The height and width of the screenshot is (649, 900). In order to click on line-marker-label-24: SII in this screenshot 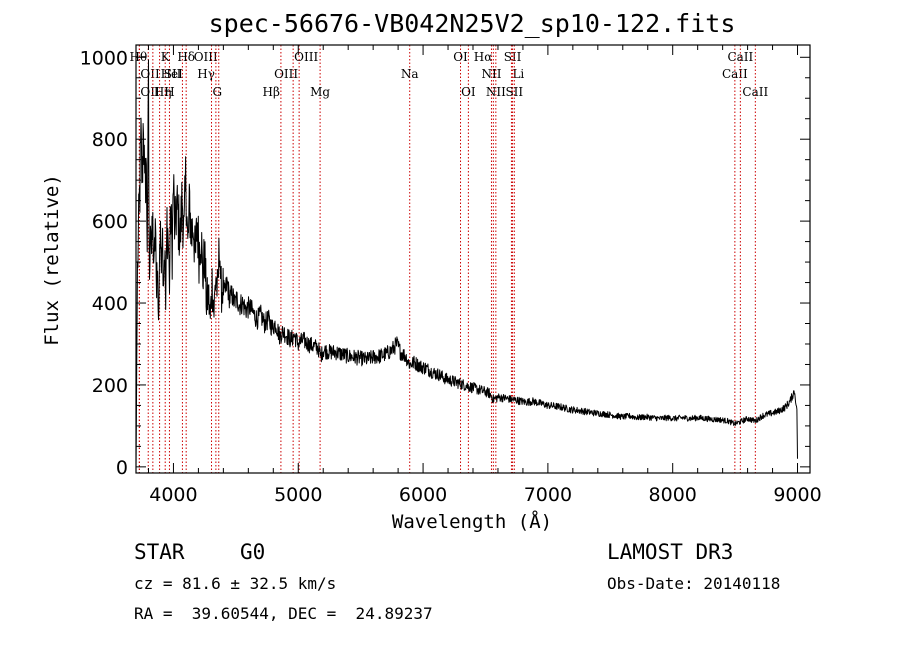, I will do `click(514, 92)`.